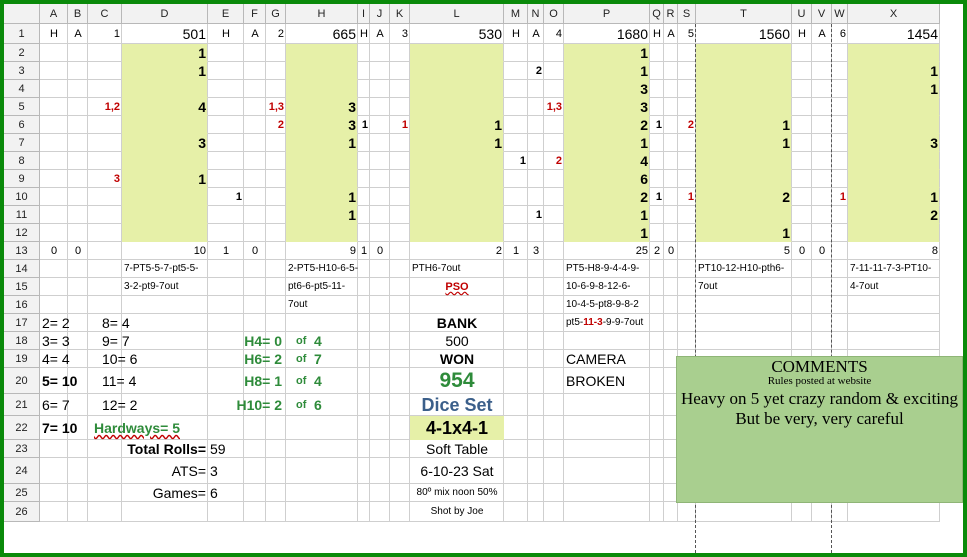 This screenshot has width=967, height=557. What do you see at coordinates (22, 233) in the screenshot?
I see `row-header-12: 12` at bounding box center [22, 233].